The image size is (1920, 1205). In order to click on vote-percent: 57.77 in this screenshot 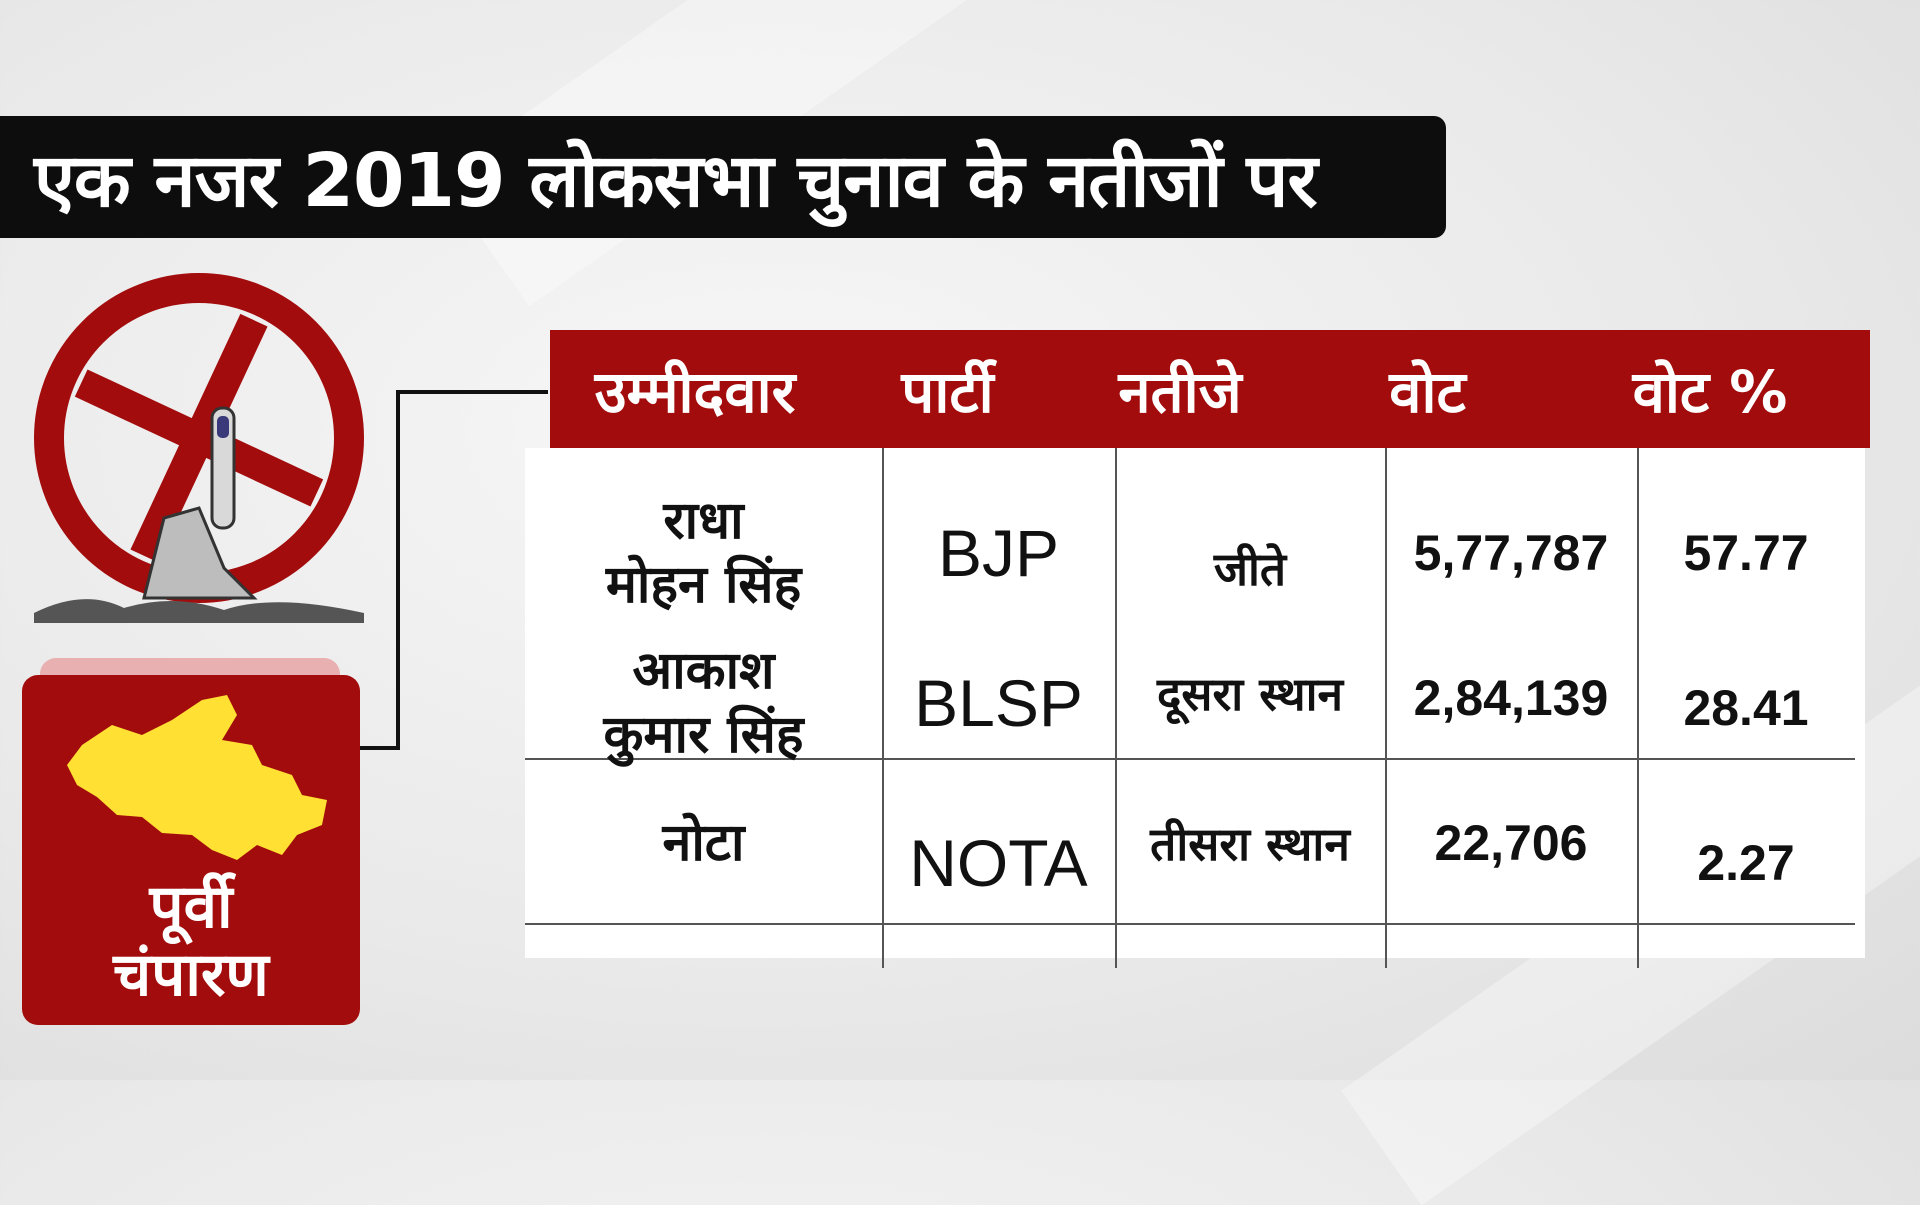, I will do `click(1746, 553)`.